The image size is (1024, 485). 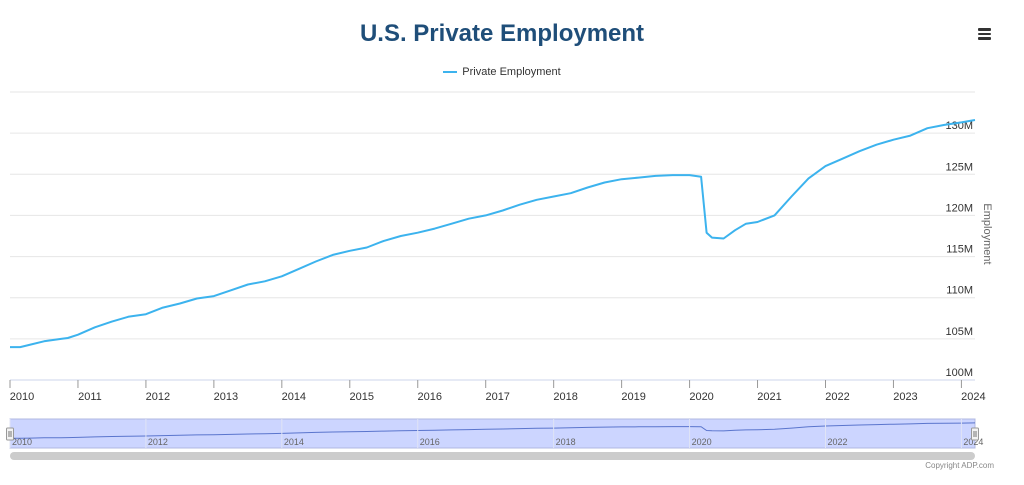 What do you see at coordinates (492, 456) in the screenshot?
I see `scrollbar-thumb` at bounding box center [492, 456].